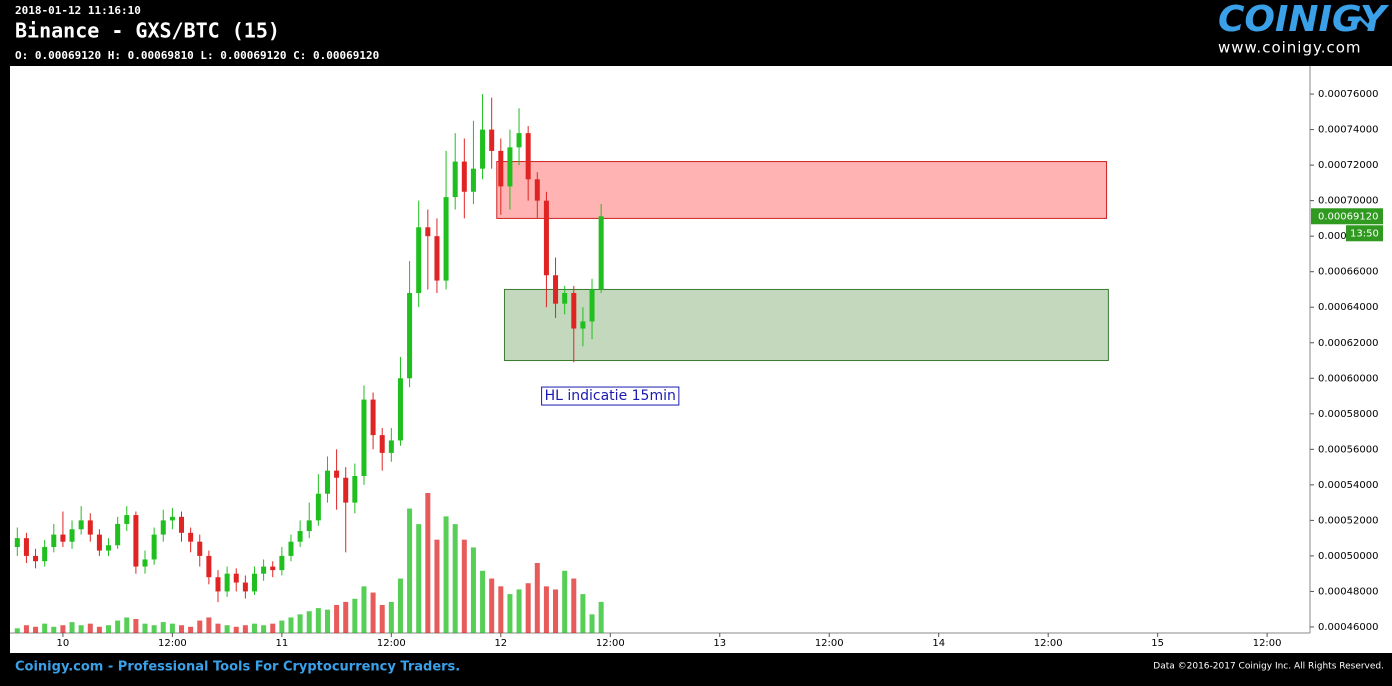 Image resolution: width=1392 pixels, height=686 pixels. What do you see at coordinates (1348, 201) in the screenshot?
I see `y-tick-label: 0.00070000` at bounding box center [1348, 201].